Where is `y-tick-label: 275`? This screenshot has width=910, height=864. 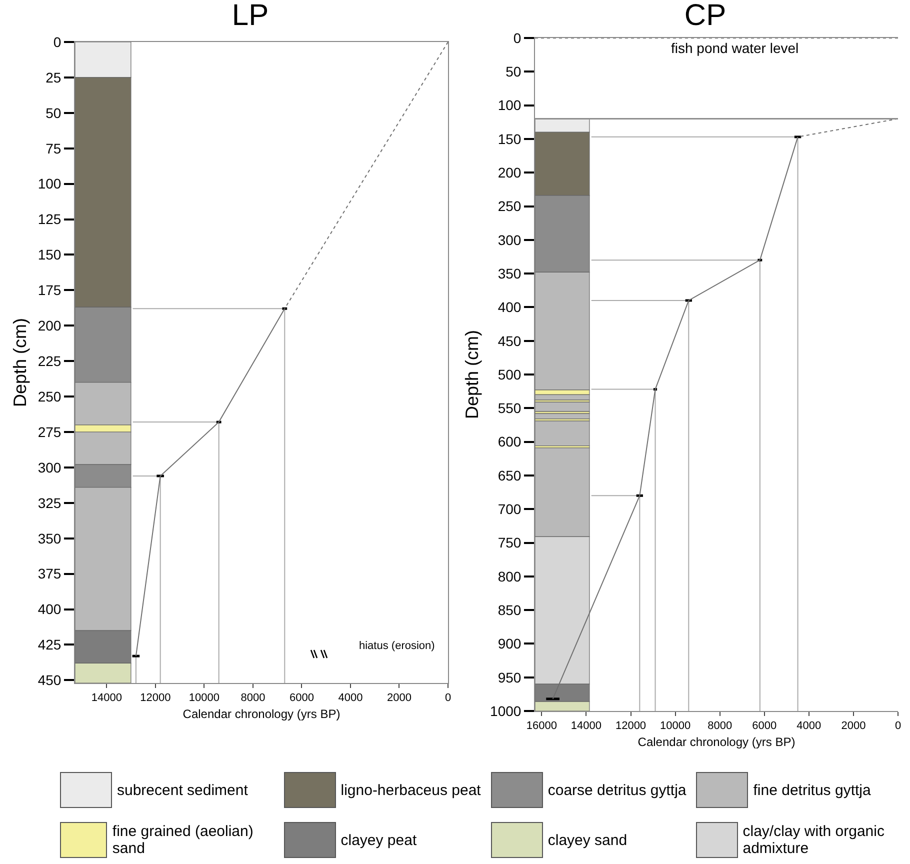
y-tick-label: 275 is located at coordinates (50, 432).